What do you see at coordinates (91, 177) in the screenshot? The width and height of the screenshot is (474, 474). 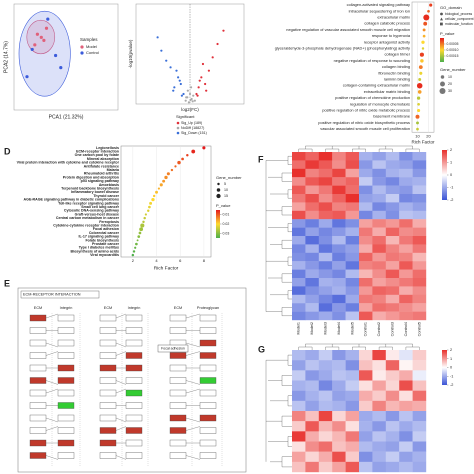 I see `term-label: Protein digestion and absorption` at bounding box center [91, 177].